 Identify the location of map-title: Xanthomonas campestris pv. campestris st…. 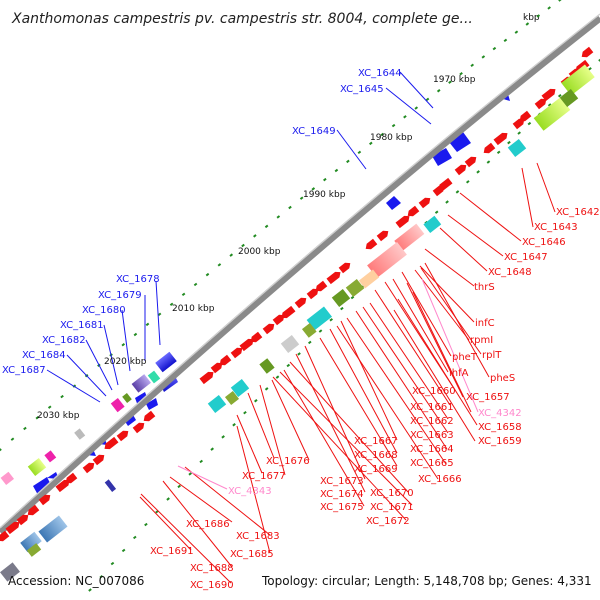
(242, 19).